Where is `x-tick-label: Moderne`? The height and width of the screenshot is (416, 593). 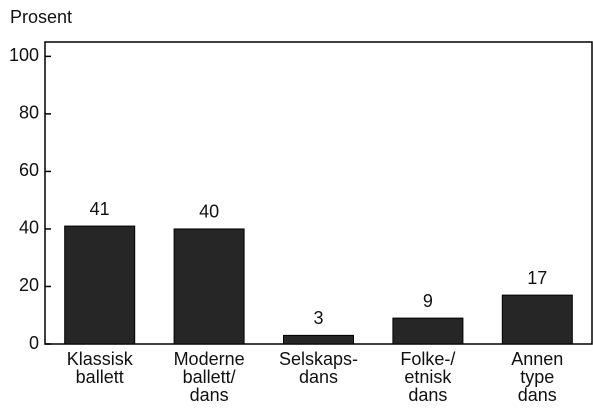 x-tick-label: Moderne is located at coordinates (209, 359).